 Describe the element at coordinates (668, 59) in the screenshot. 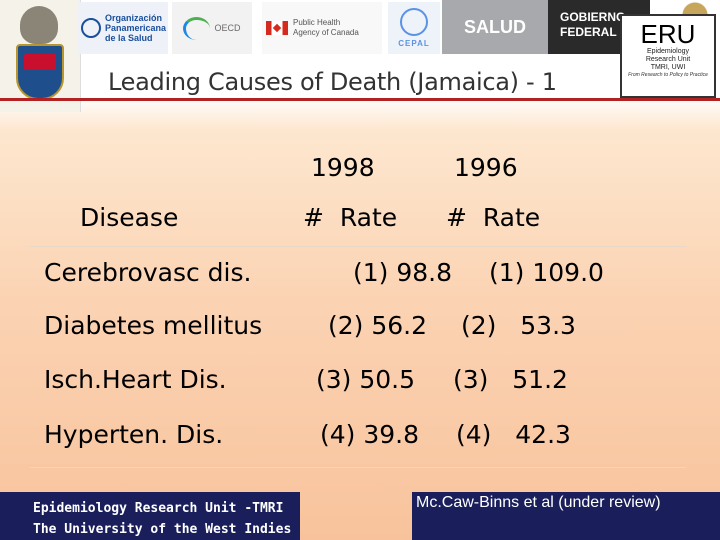

I see `eru-line: Research Unit` at that location.